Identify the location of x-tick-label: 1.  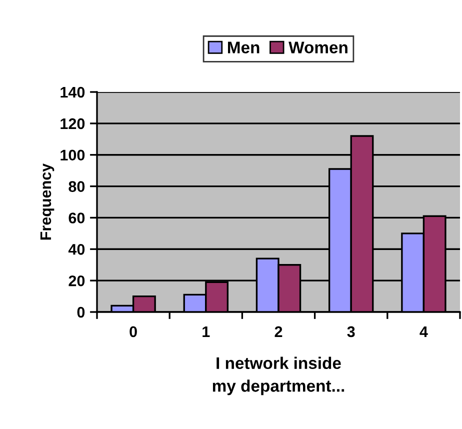
(206, 331).